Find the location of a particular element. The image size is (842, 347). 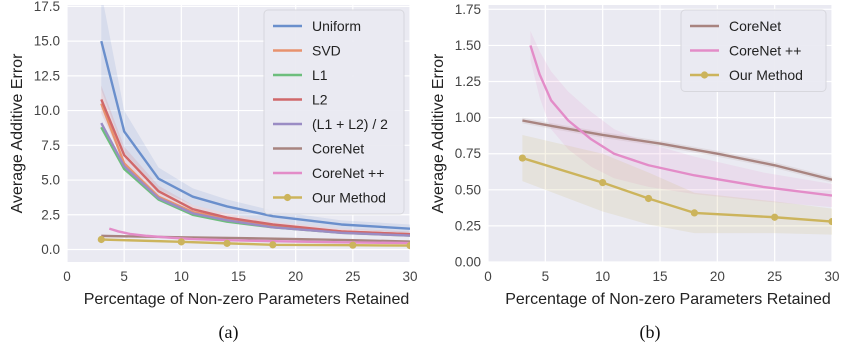

y-tick-label: 0.00 is located at coordinates (468, 262).